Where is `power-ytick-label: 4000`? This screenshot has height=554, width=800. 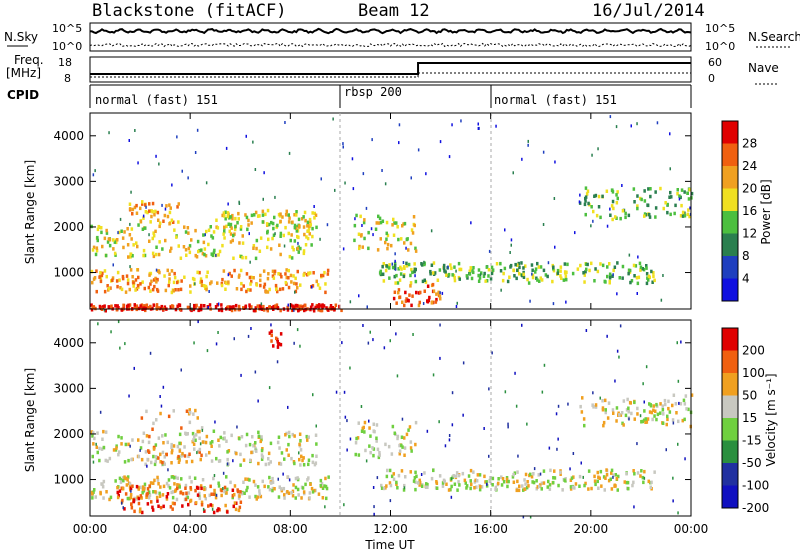
power-ytick-label: 4000 is located at coordinates (68, 136).